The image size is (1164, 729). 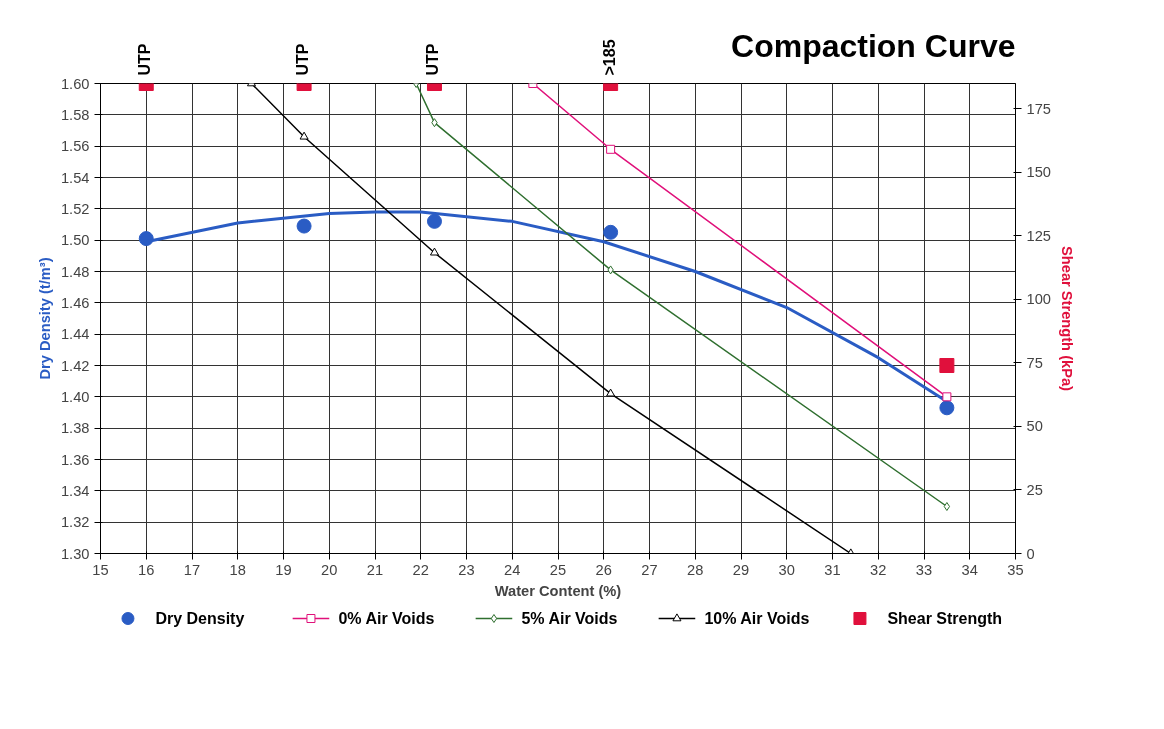 What do you see at coordinates (75, 334) in the screenshot?
I see `y-tick-label: 1.44` at bounding box center [75, 334].